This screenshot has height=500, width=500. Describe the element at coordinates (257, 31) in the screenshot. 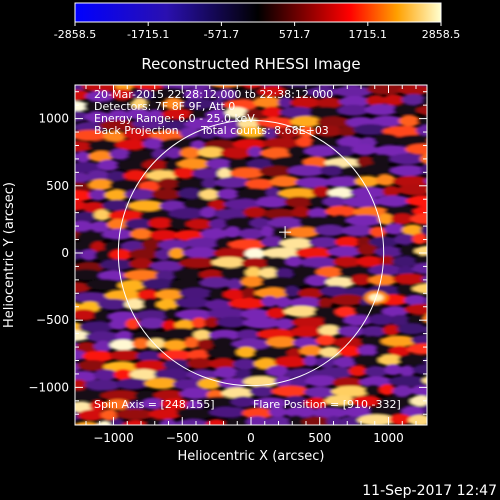

I see `colorbar-ticks: -2858.5 -1715.1 -571.7 571.7 1715.1 2858.5` at that location.